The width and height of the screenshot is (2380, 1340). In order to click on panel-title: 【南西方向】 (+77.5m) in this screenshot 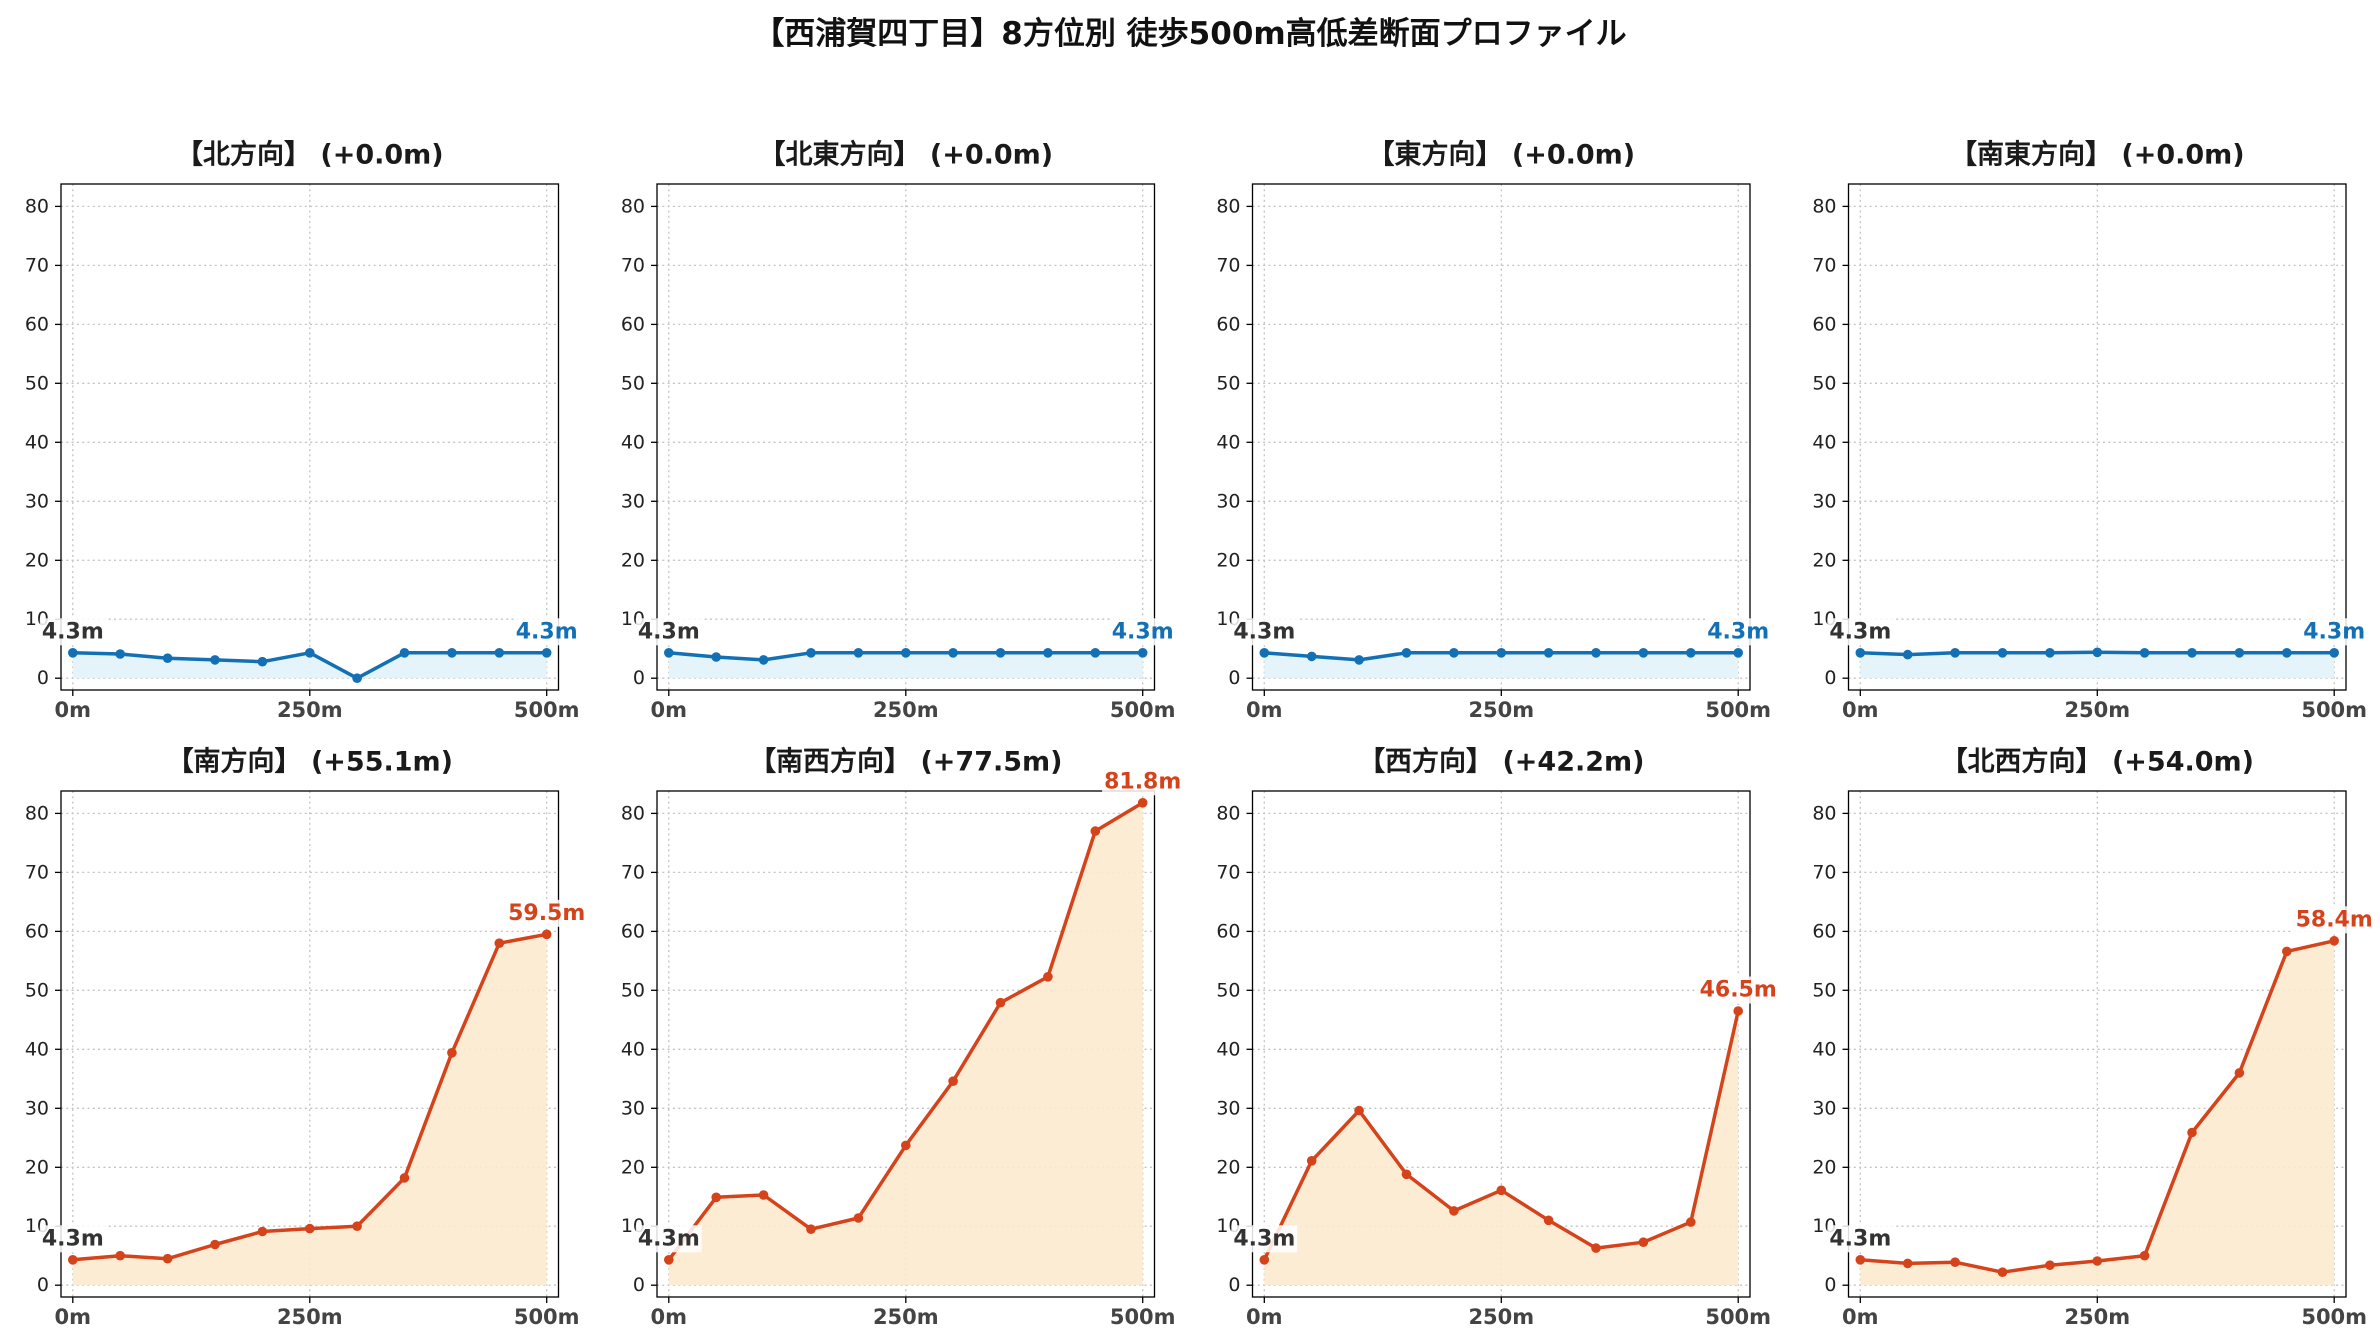, I will do `click(905, 762)`.